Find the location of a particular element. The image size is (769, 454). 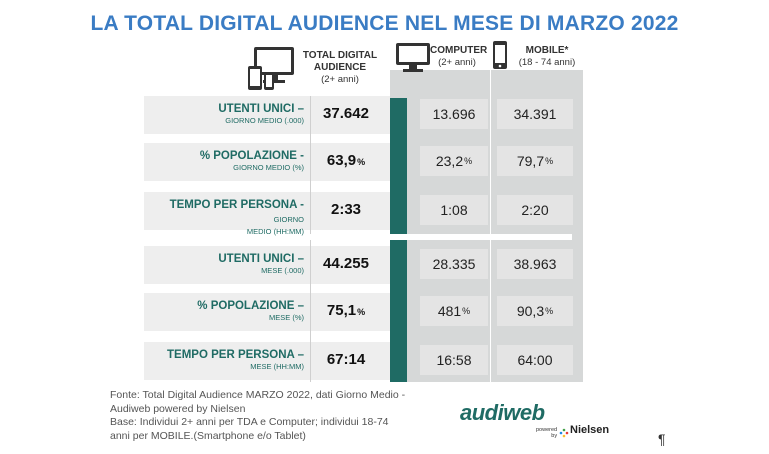

row-label: % POPOLAZIONE - GIORNO MEDIO (%) is located at coordinates (222, 161).